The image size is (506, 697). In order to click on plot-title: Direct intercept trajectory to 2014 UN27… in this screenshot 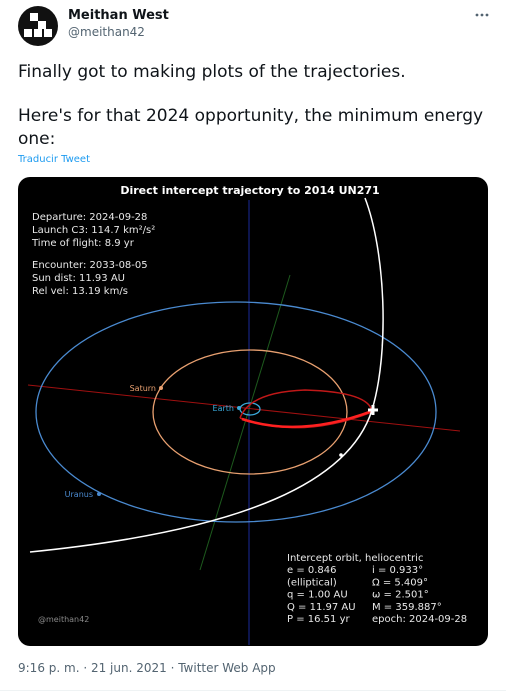, I will do `click(249, 190)`.